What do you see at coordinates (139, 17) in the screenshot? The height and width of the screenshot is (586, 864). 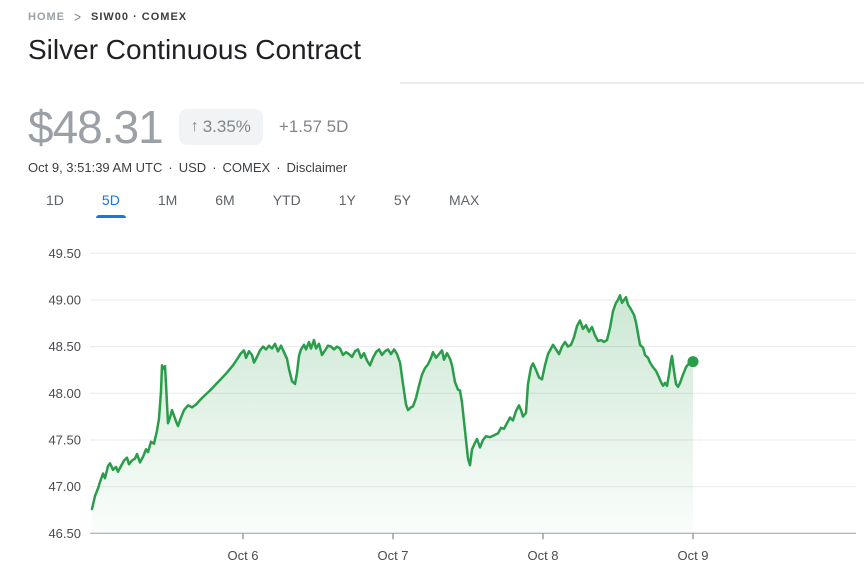 I see `breadcrumb-symbol: SIW00 · COMEX` at bounding box center [139, 17].